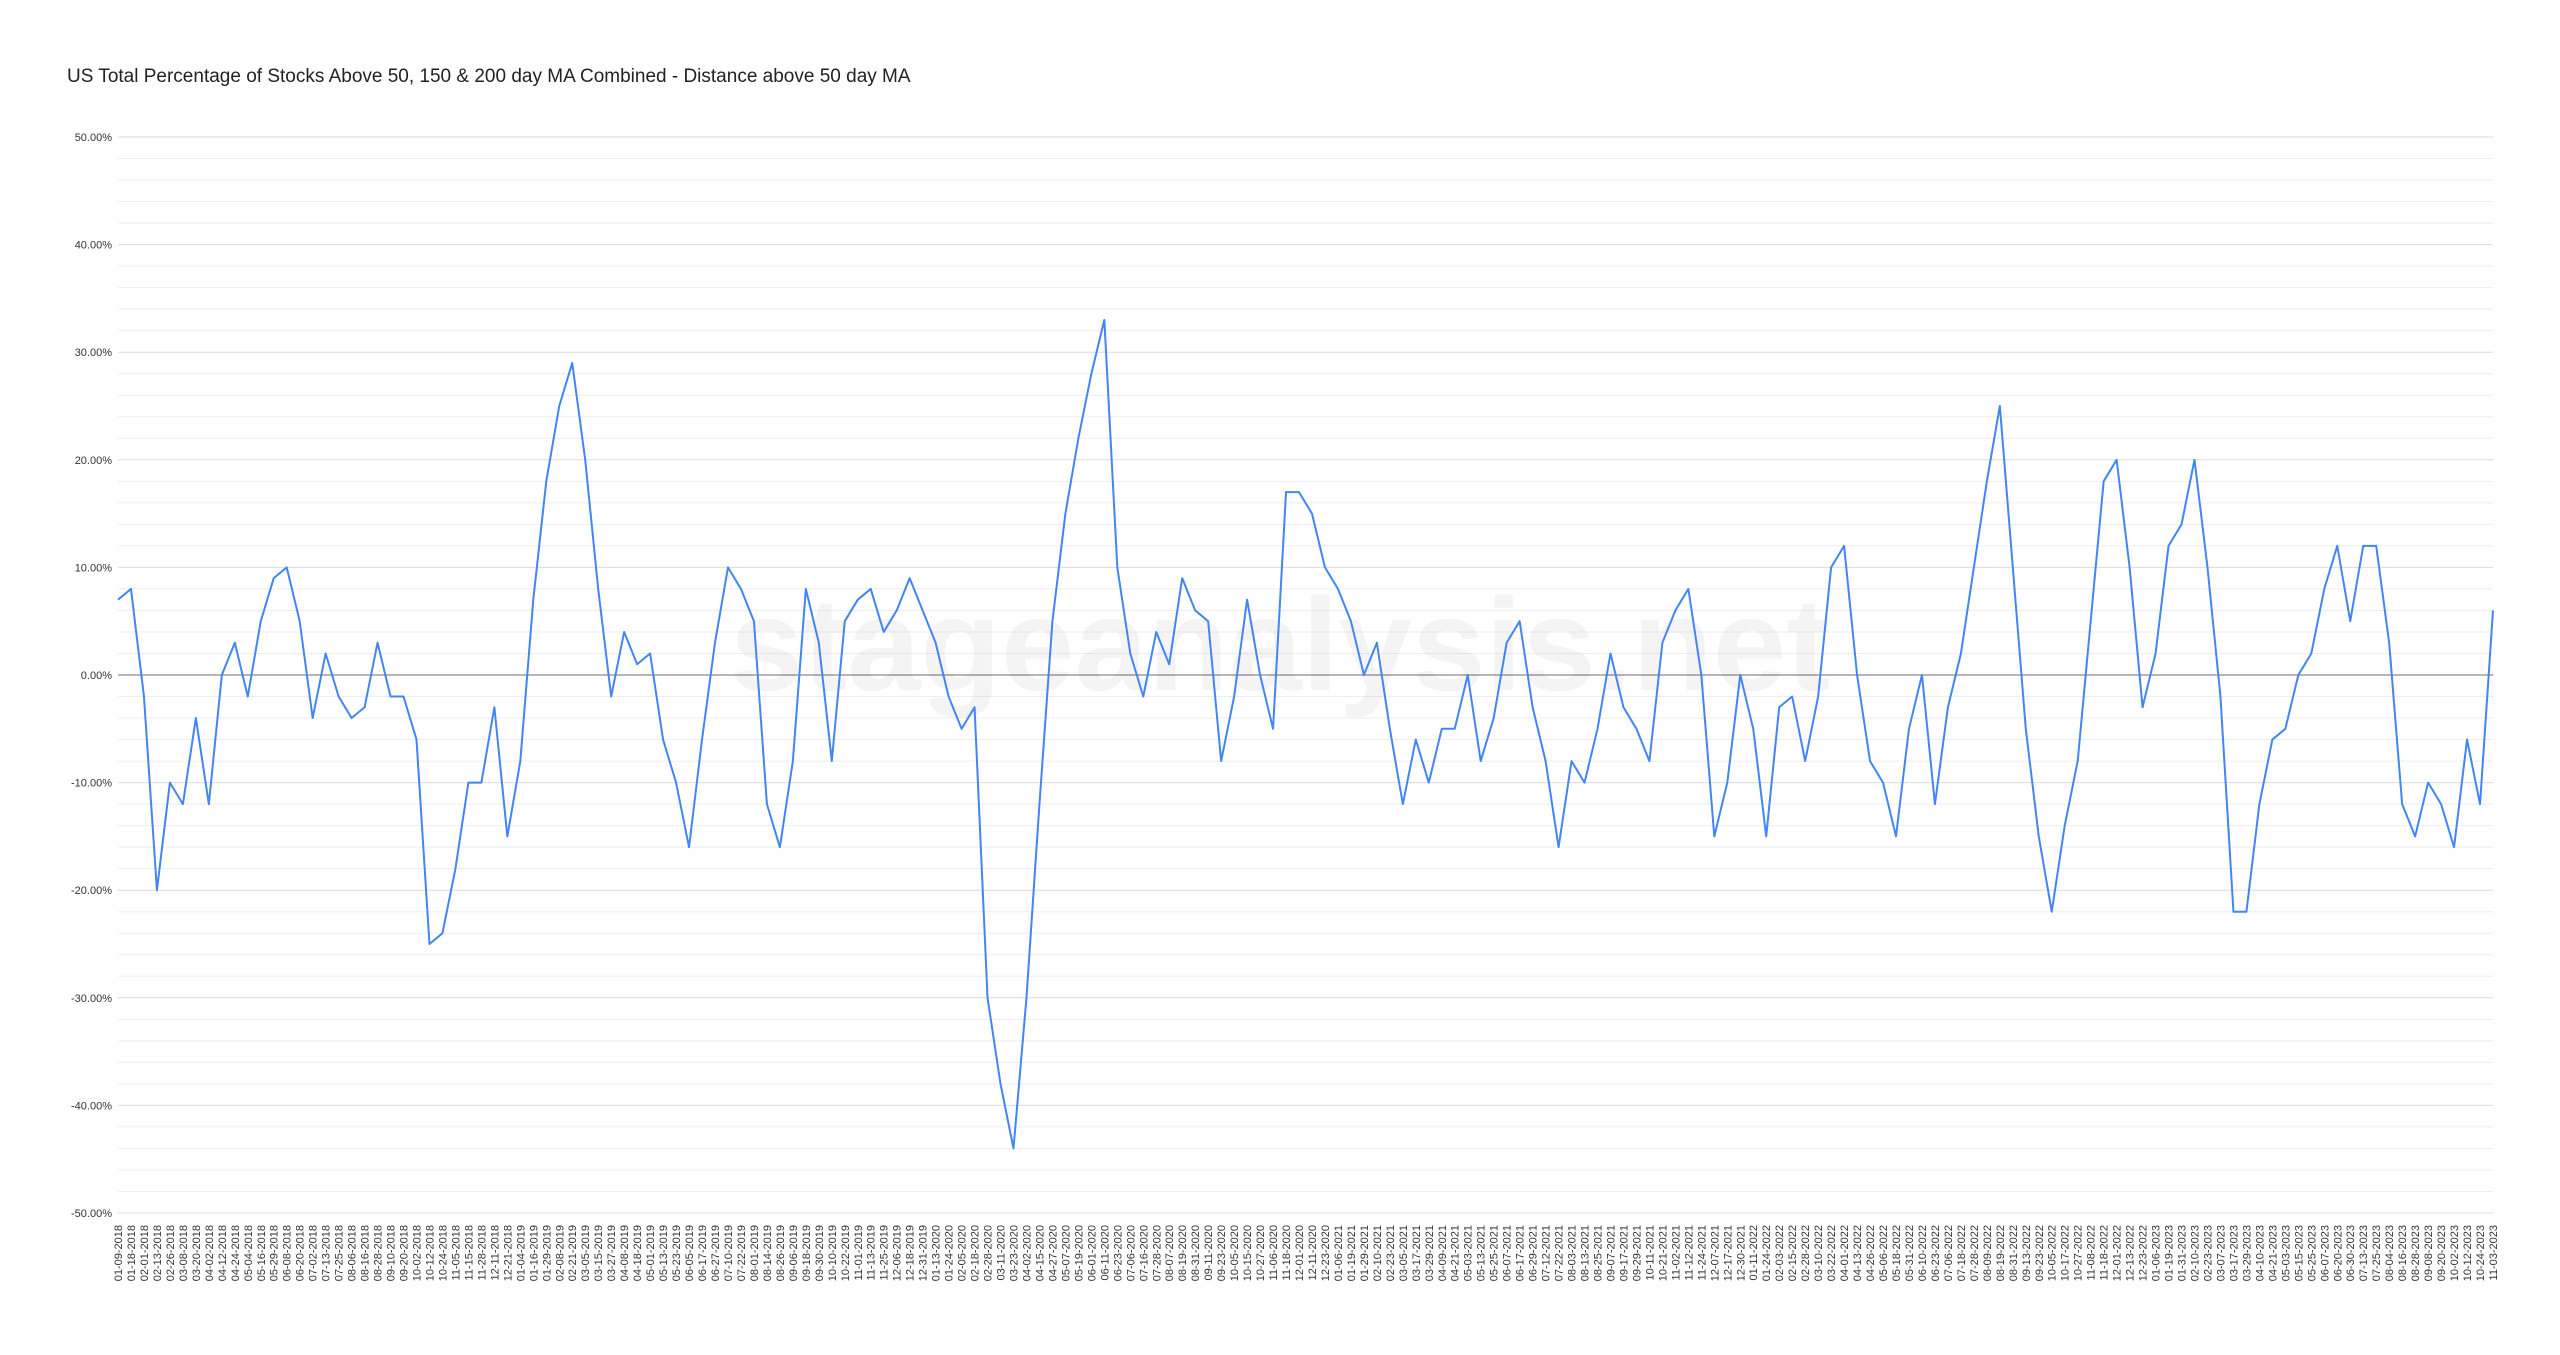 The height and width of the screenshot is (1355, 2560). What do you see at coordinates (599, 1253) in the screenshot?
I see `x-tick-label: 03-15-2019` at bounding box center [599, 1253].